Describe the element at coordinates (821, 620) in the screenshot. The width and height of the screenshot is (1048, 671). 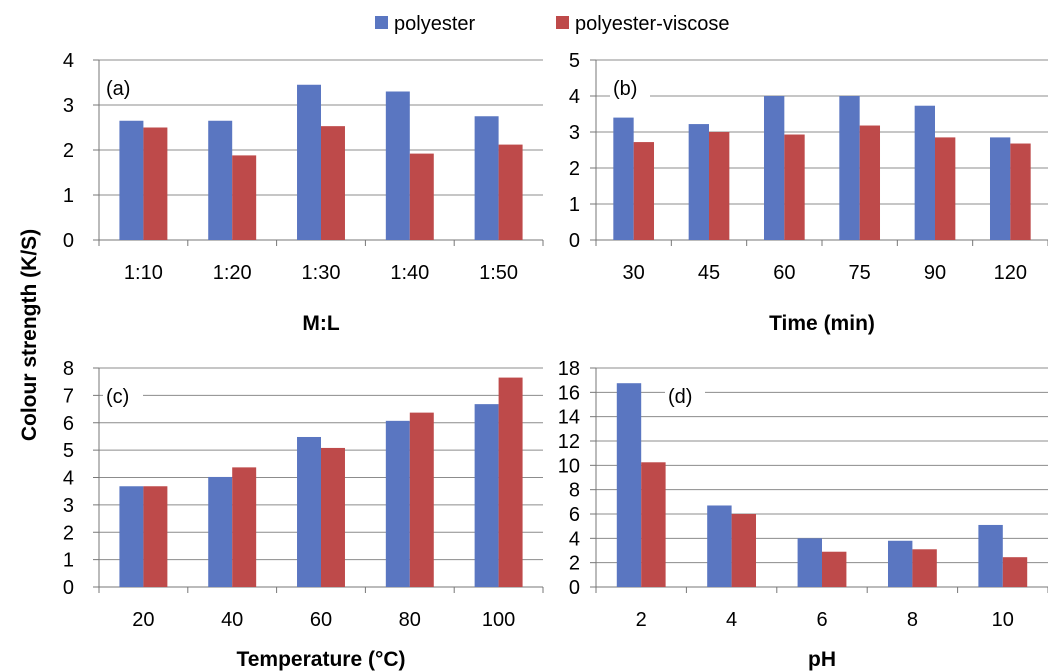
I see `x-tick-label: 6` at that location.